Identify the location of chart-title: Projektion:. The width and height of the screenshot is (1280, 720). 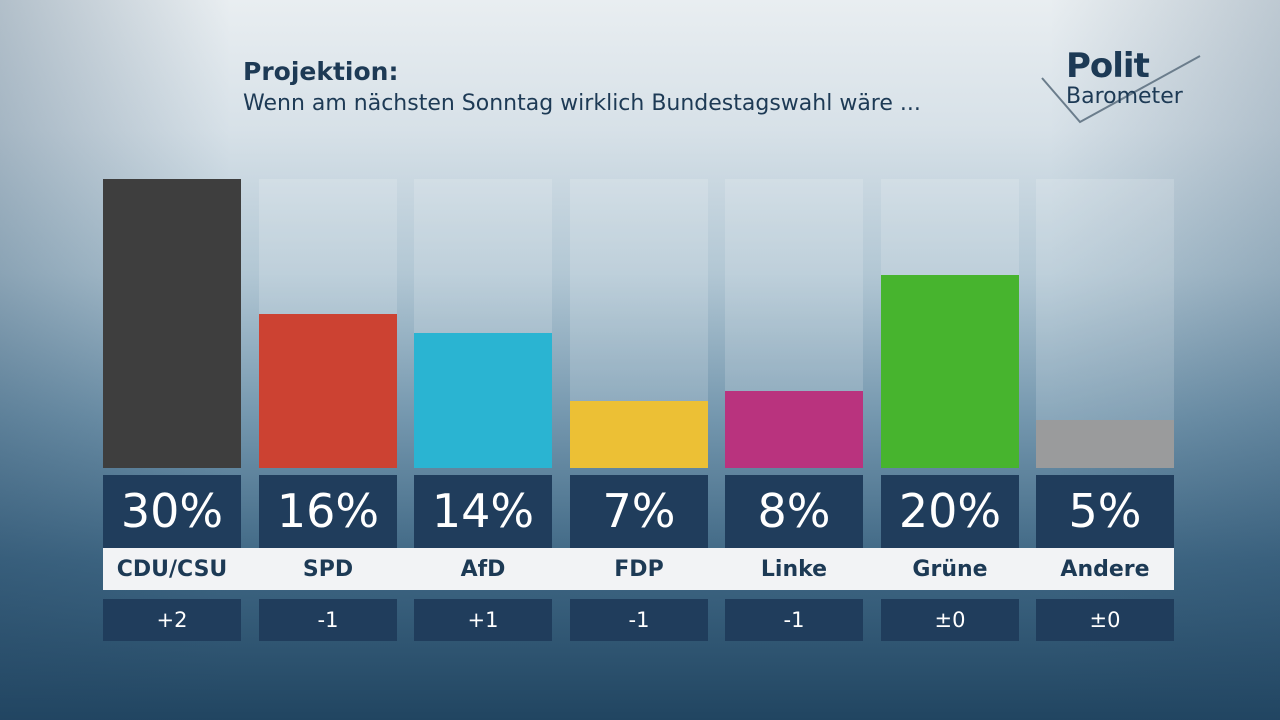
(321, 71).